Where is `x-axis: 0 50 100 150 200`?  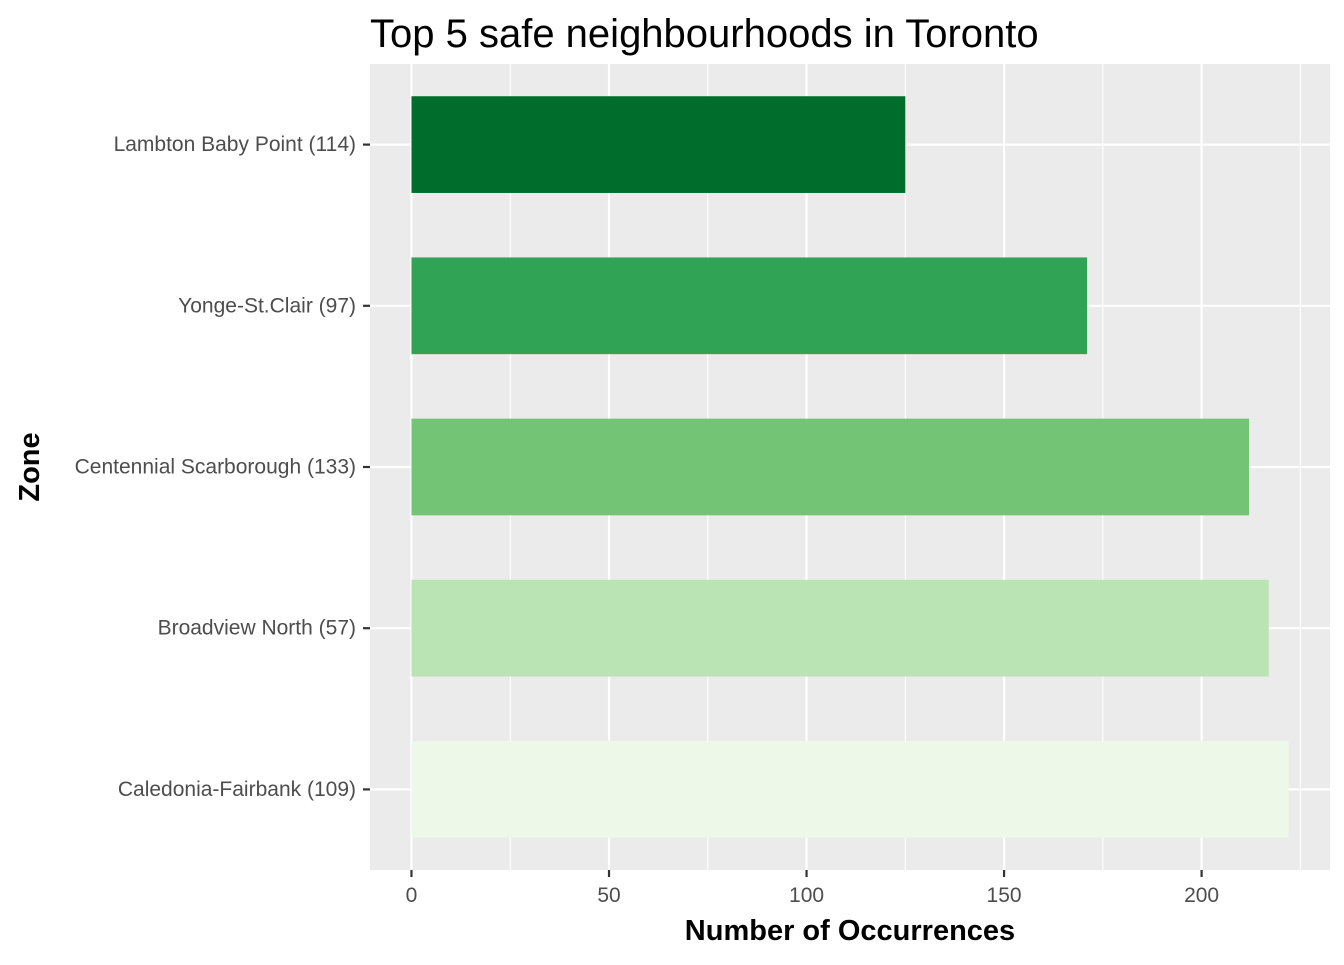 x-axis: 0 50 100 150 200 is located at coordinates (812, 888).